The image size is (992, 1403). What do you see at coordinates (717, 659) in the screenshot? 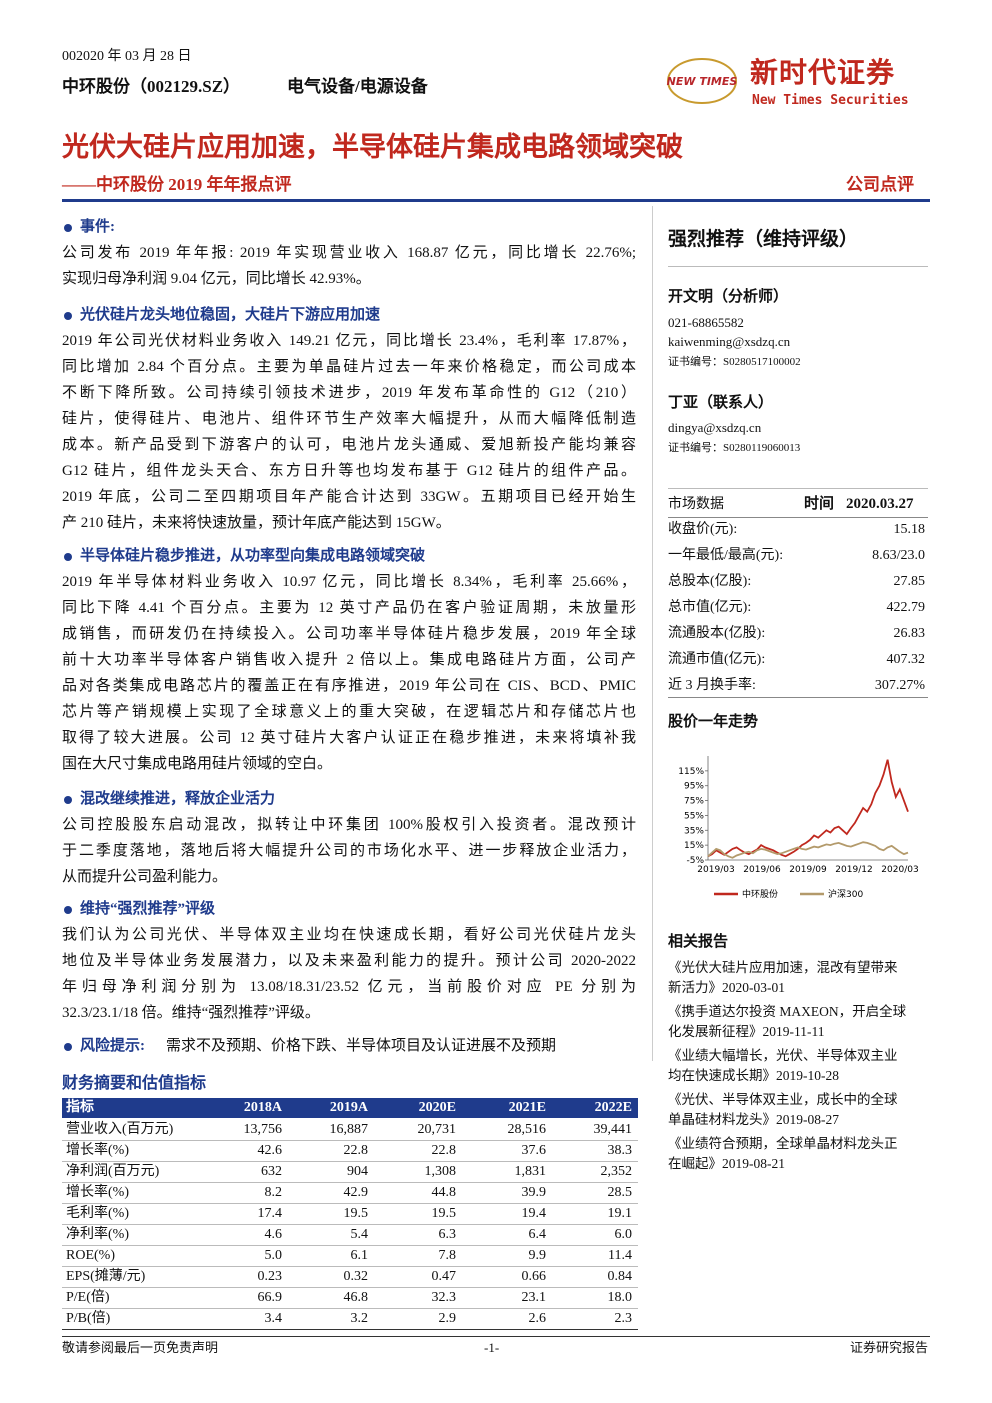
I see `market-label: 流通市值(亿元):` at bounding box center [717, 659].